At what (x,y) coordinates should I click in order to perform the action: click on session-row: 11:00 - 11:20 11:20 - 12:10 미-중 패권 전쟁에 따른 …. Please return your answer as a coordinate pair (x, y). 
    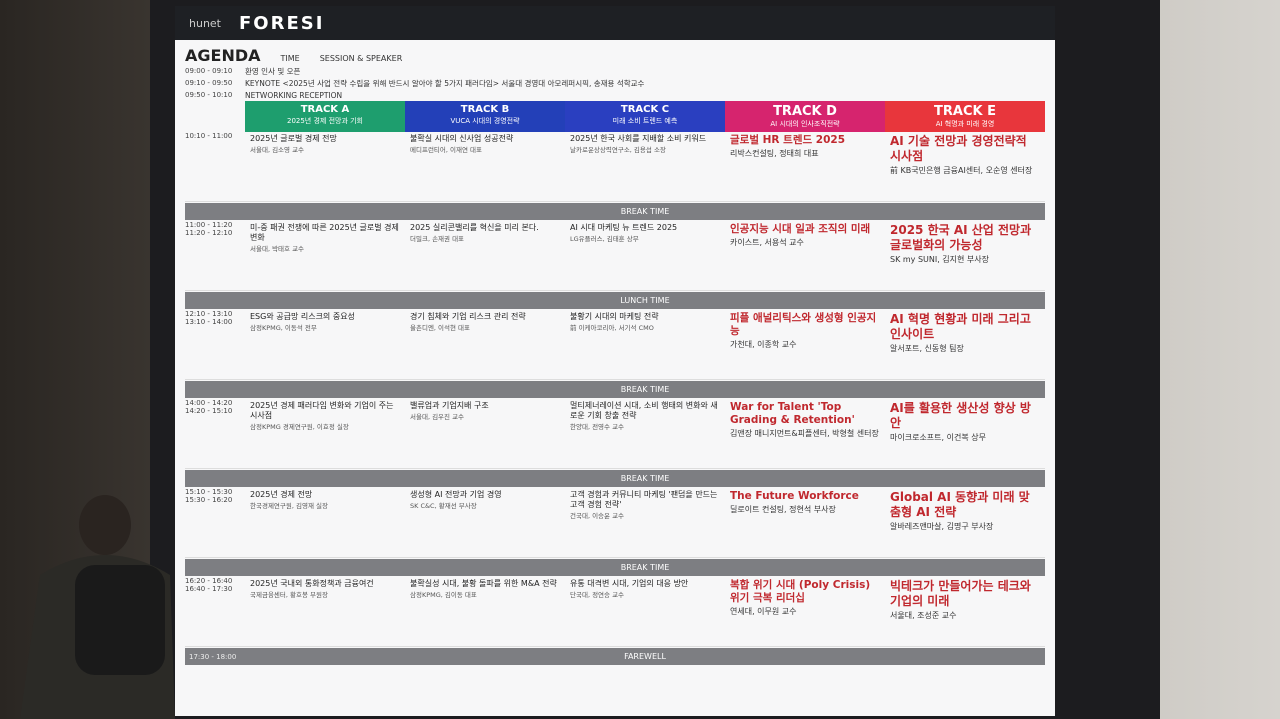
    Looking at the image, I should click on (615, 256).